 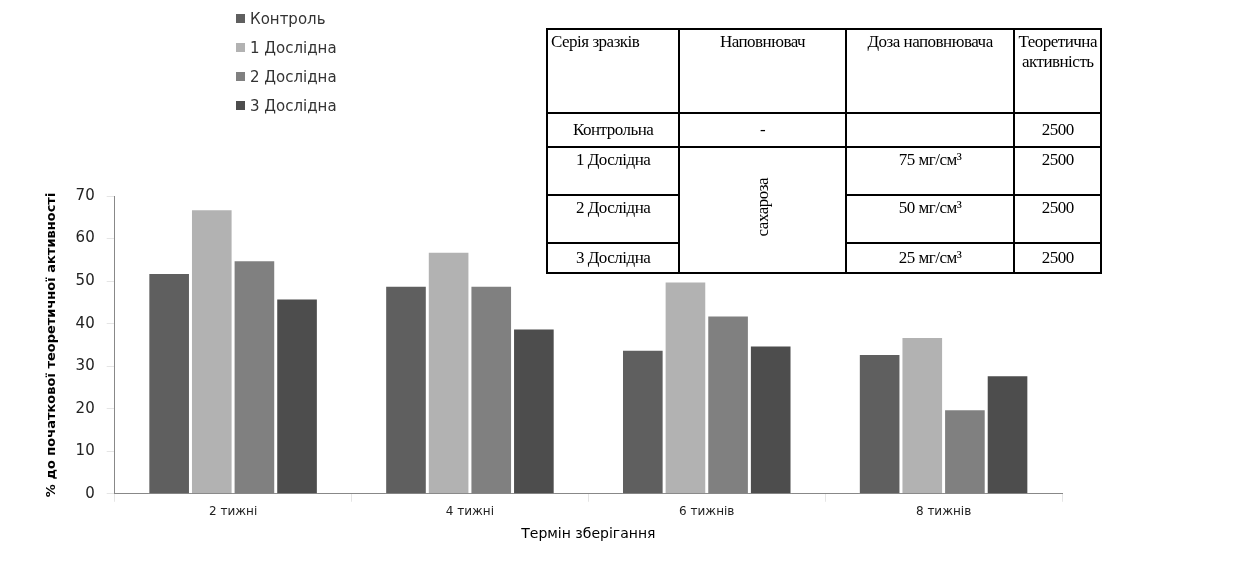 What do you see at coordinates (613, 258) in the screenshot?
I see `annotation: 3 Дослідна` at bounding box center [613, 258].